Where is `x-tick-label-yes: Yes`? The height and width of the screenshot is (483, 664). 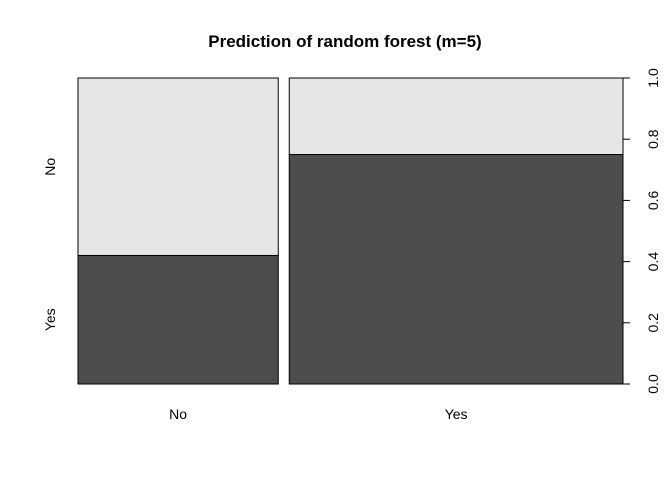 x-tick-label-yes: Yes is located at coordinates (456, 414).